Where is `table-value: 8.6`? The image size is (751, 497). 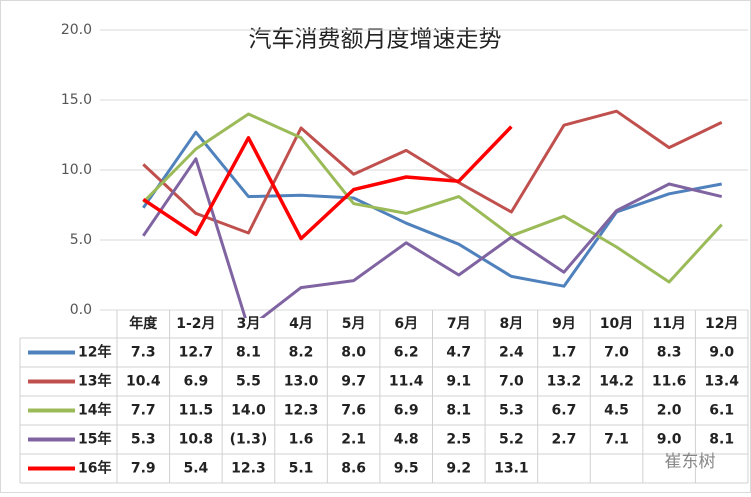 table-value: 8.6 is located at coordinates (353, 469).